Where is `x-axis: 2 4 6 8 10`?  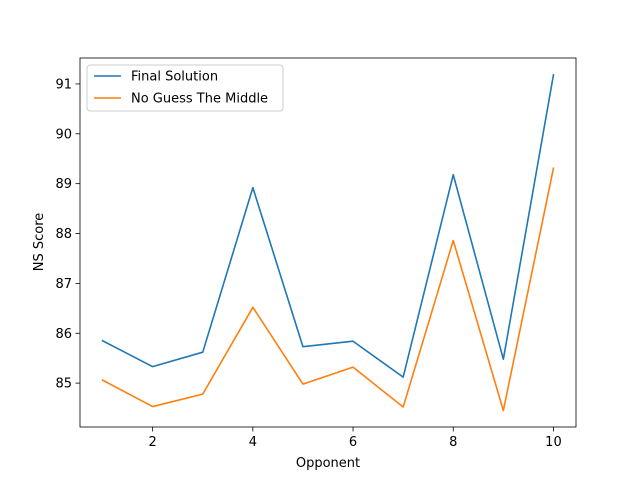 x-axis: 2 4 6 8 10 is located at coordinates (355, 438).